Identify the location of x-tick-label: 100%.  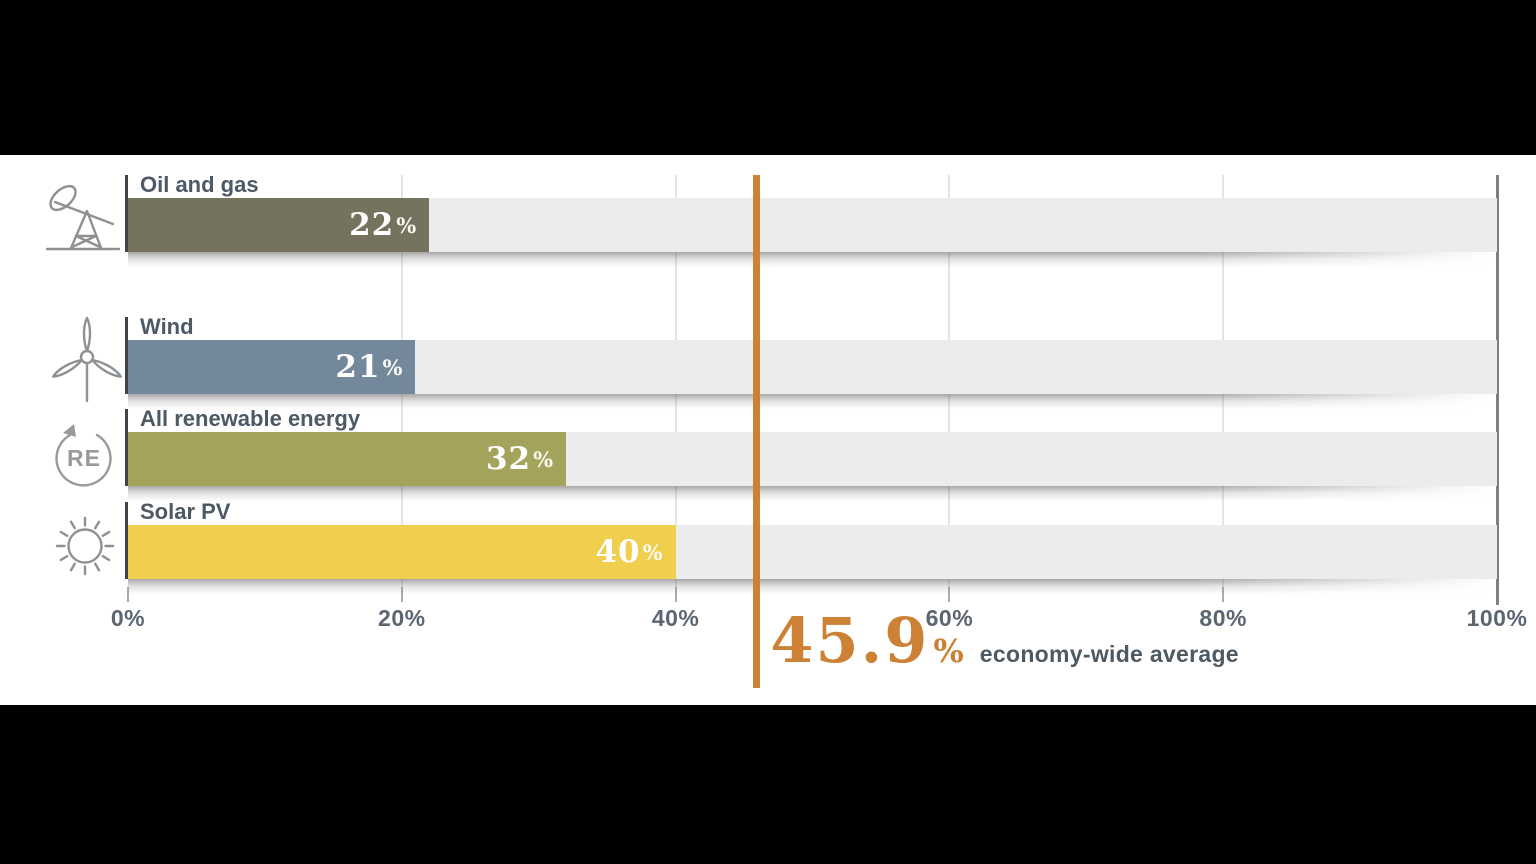
(1497, 618).